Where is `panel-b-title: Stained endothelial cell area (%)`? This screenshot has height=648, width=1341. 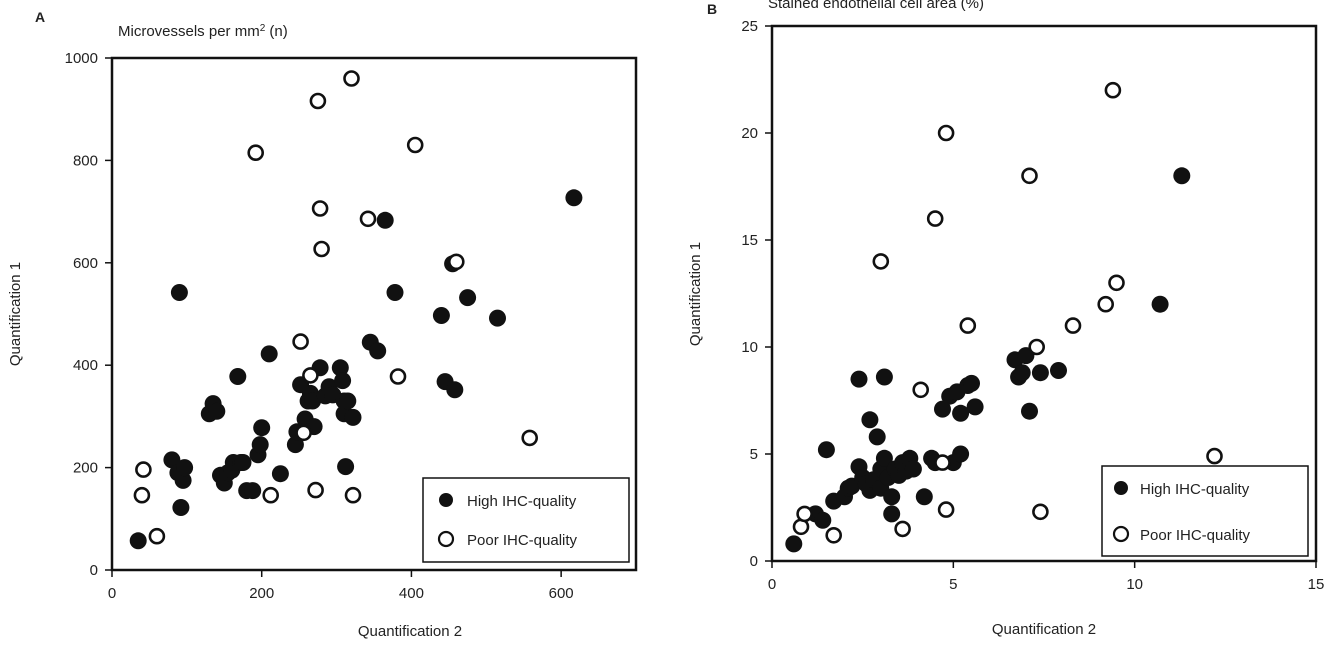
panel-b-title: Stained endothelial cell area (%) is located at coordinates (876, 6).